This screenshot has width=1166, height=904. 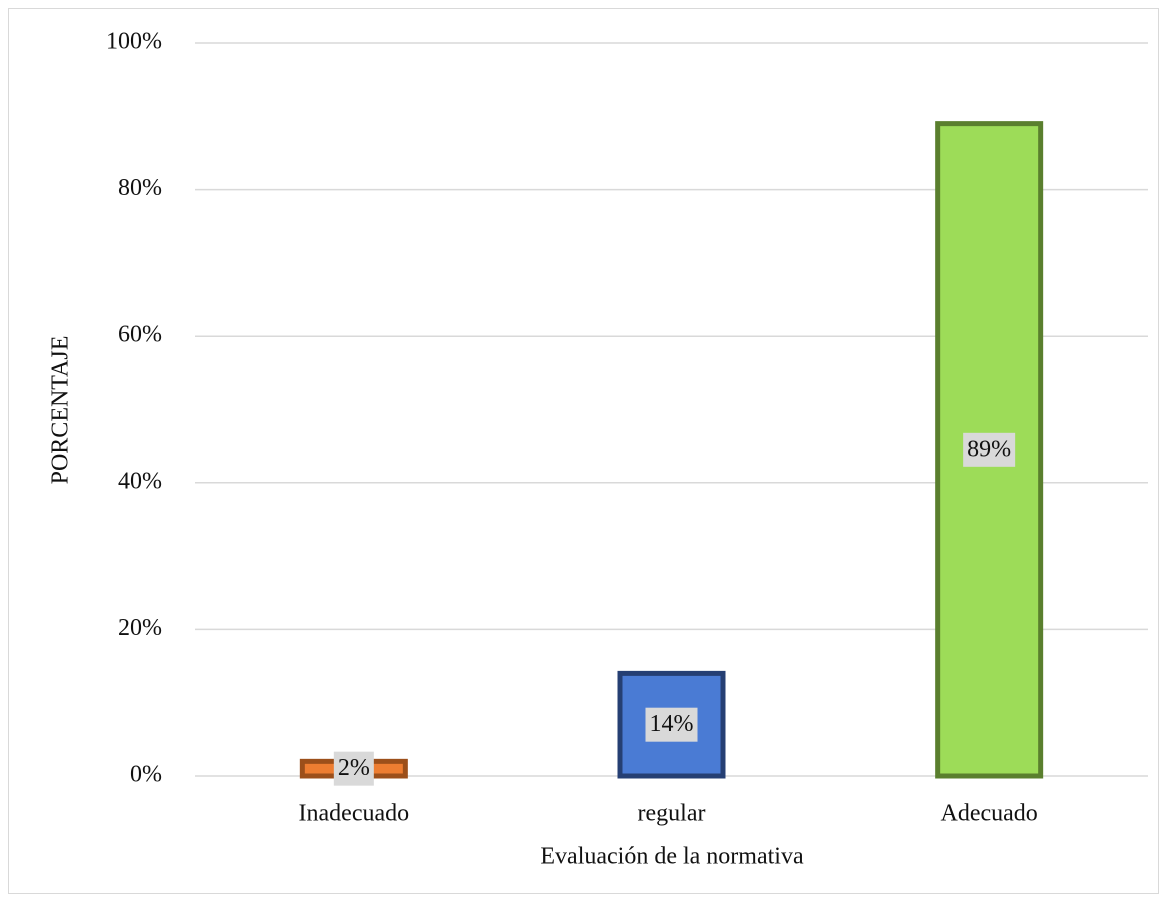 What do you see at coordinates (140, 628) in the screenshot?
I see `y-tick-label: 20%` at bounding box center [140, 628].